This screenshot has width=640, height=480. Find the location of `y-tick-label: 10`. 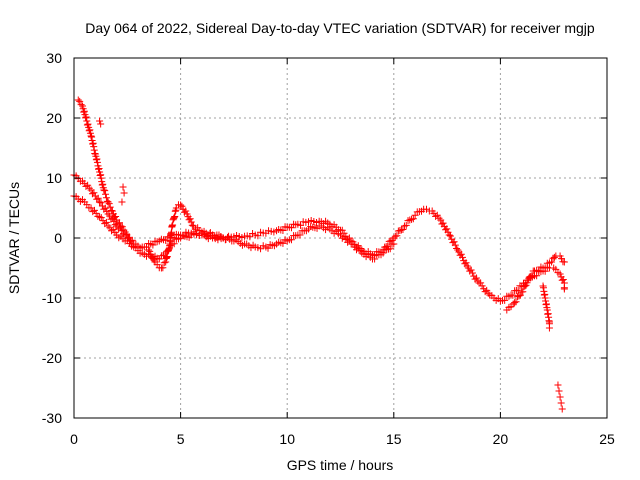

y-tick-label: 10 is located at coordinates (54, 178).